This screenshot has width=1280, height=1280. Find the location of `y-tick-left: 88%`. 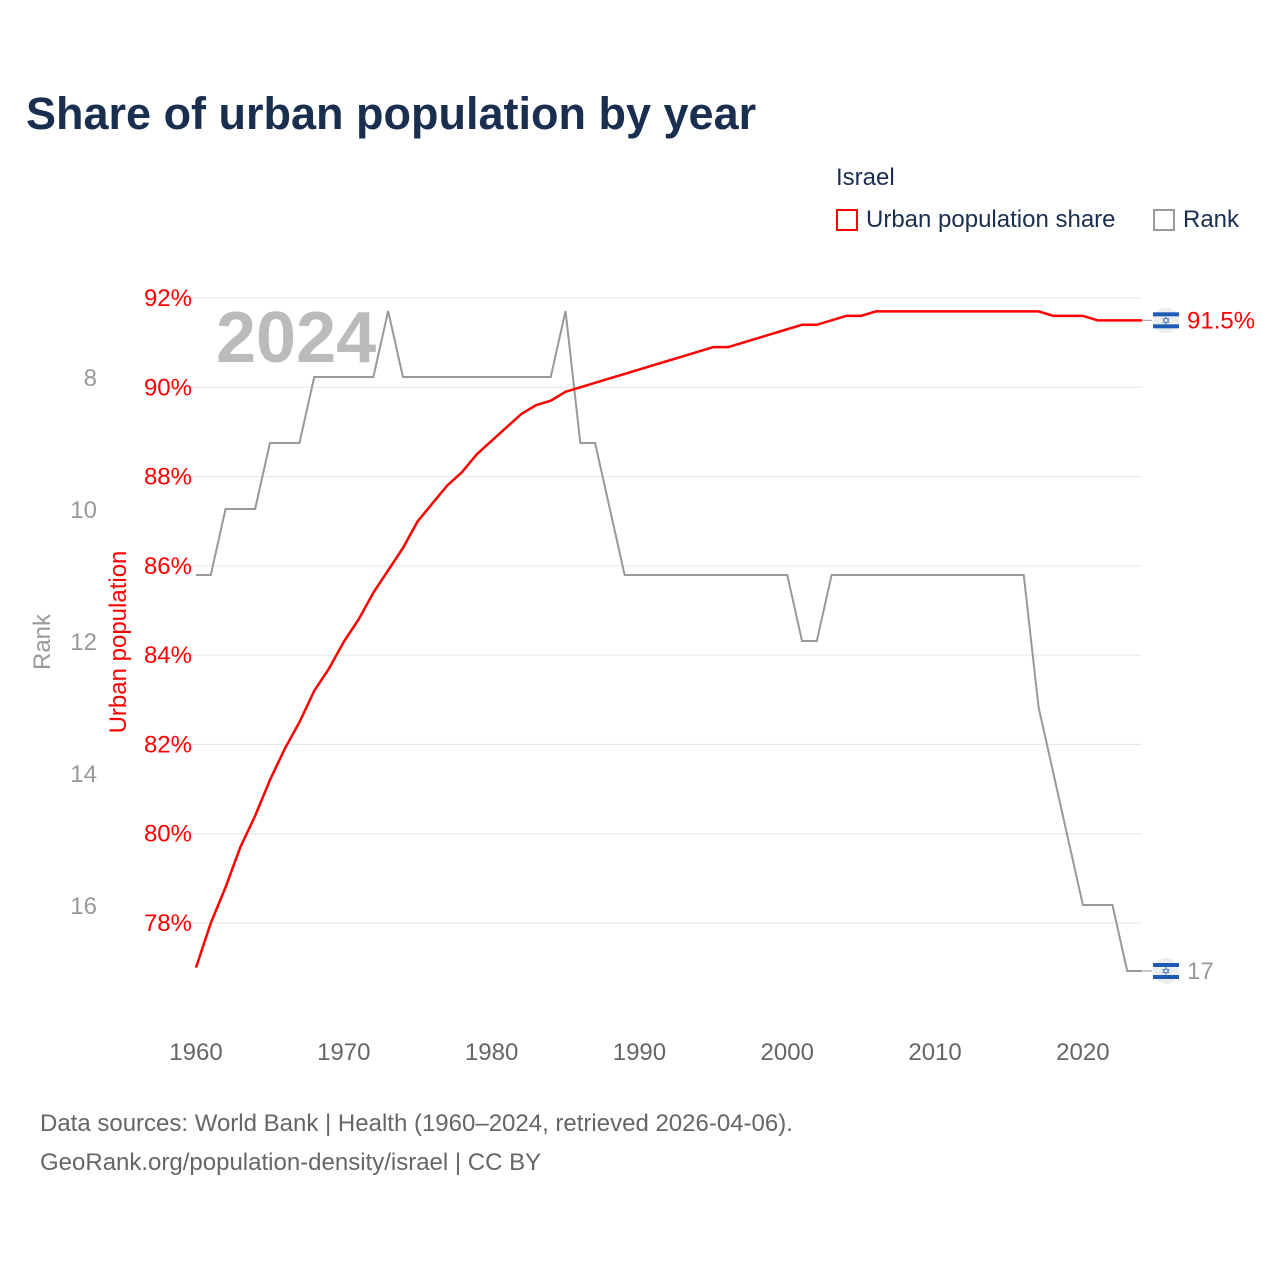

y-tick-left: 88% is located at coordinates (168, 477).